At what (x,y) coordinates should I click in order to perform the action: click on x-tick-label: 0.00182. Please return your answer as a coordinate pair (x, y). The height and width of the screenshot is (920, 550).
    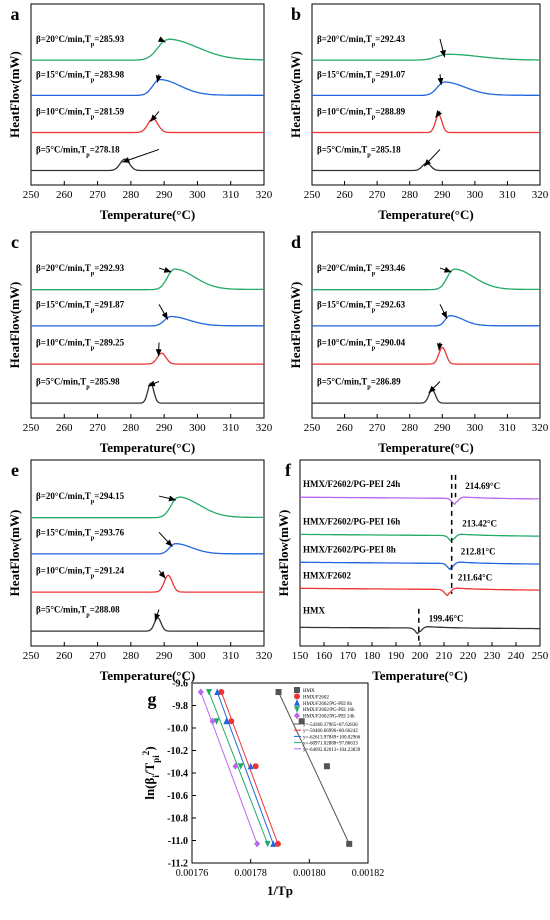
    Looking at the image, I should click on (368, 873).